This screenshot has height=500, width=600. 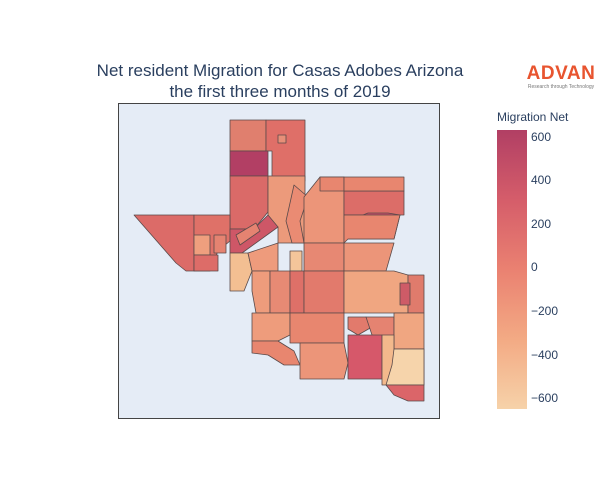 What do you see at coordinates (276, 353) in the screenshot?
I see `region-south-west` at bounding box center [276, 353].